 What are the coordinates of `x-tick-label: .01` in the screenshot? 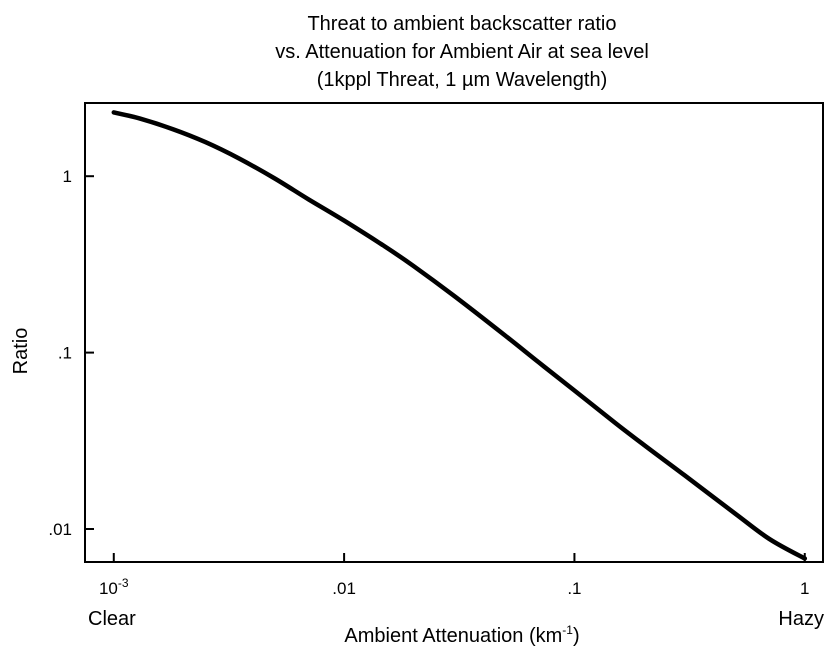 It's located at (344, 588).